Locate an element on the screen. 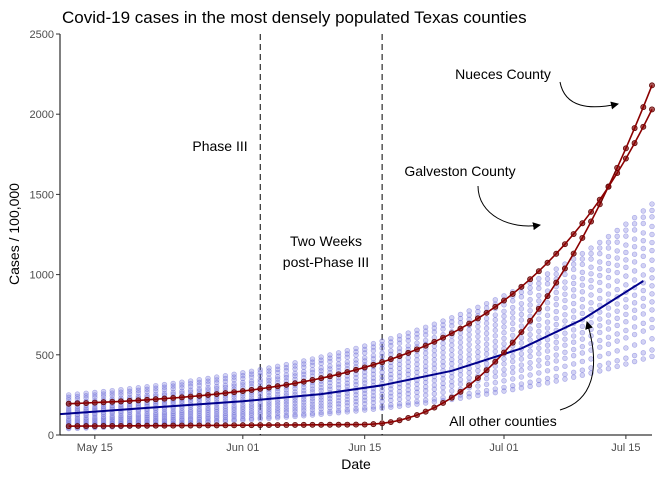 Image resolution: width=672 pixels, height=480 pixels. phase-iii-label: Phase III is located at coordinates (219, 146).